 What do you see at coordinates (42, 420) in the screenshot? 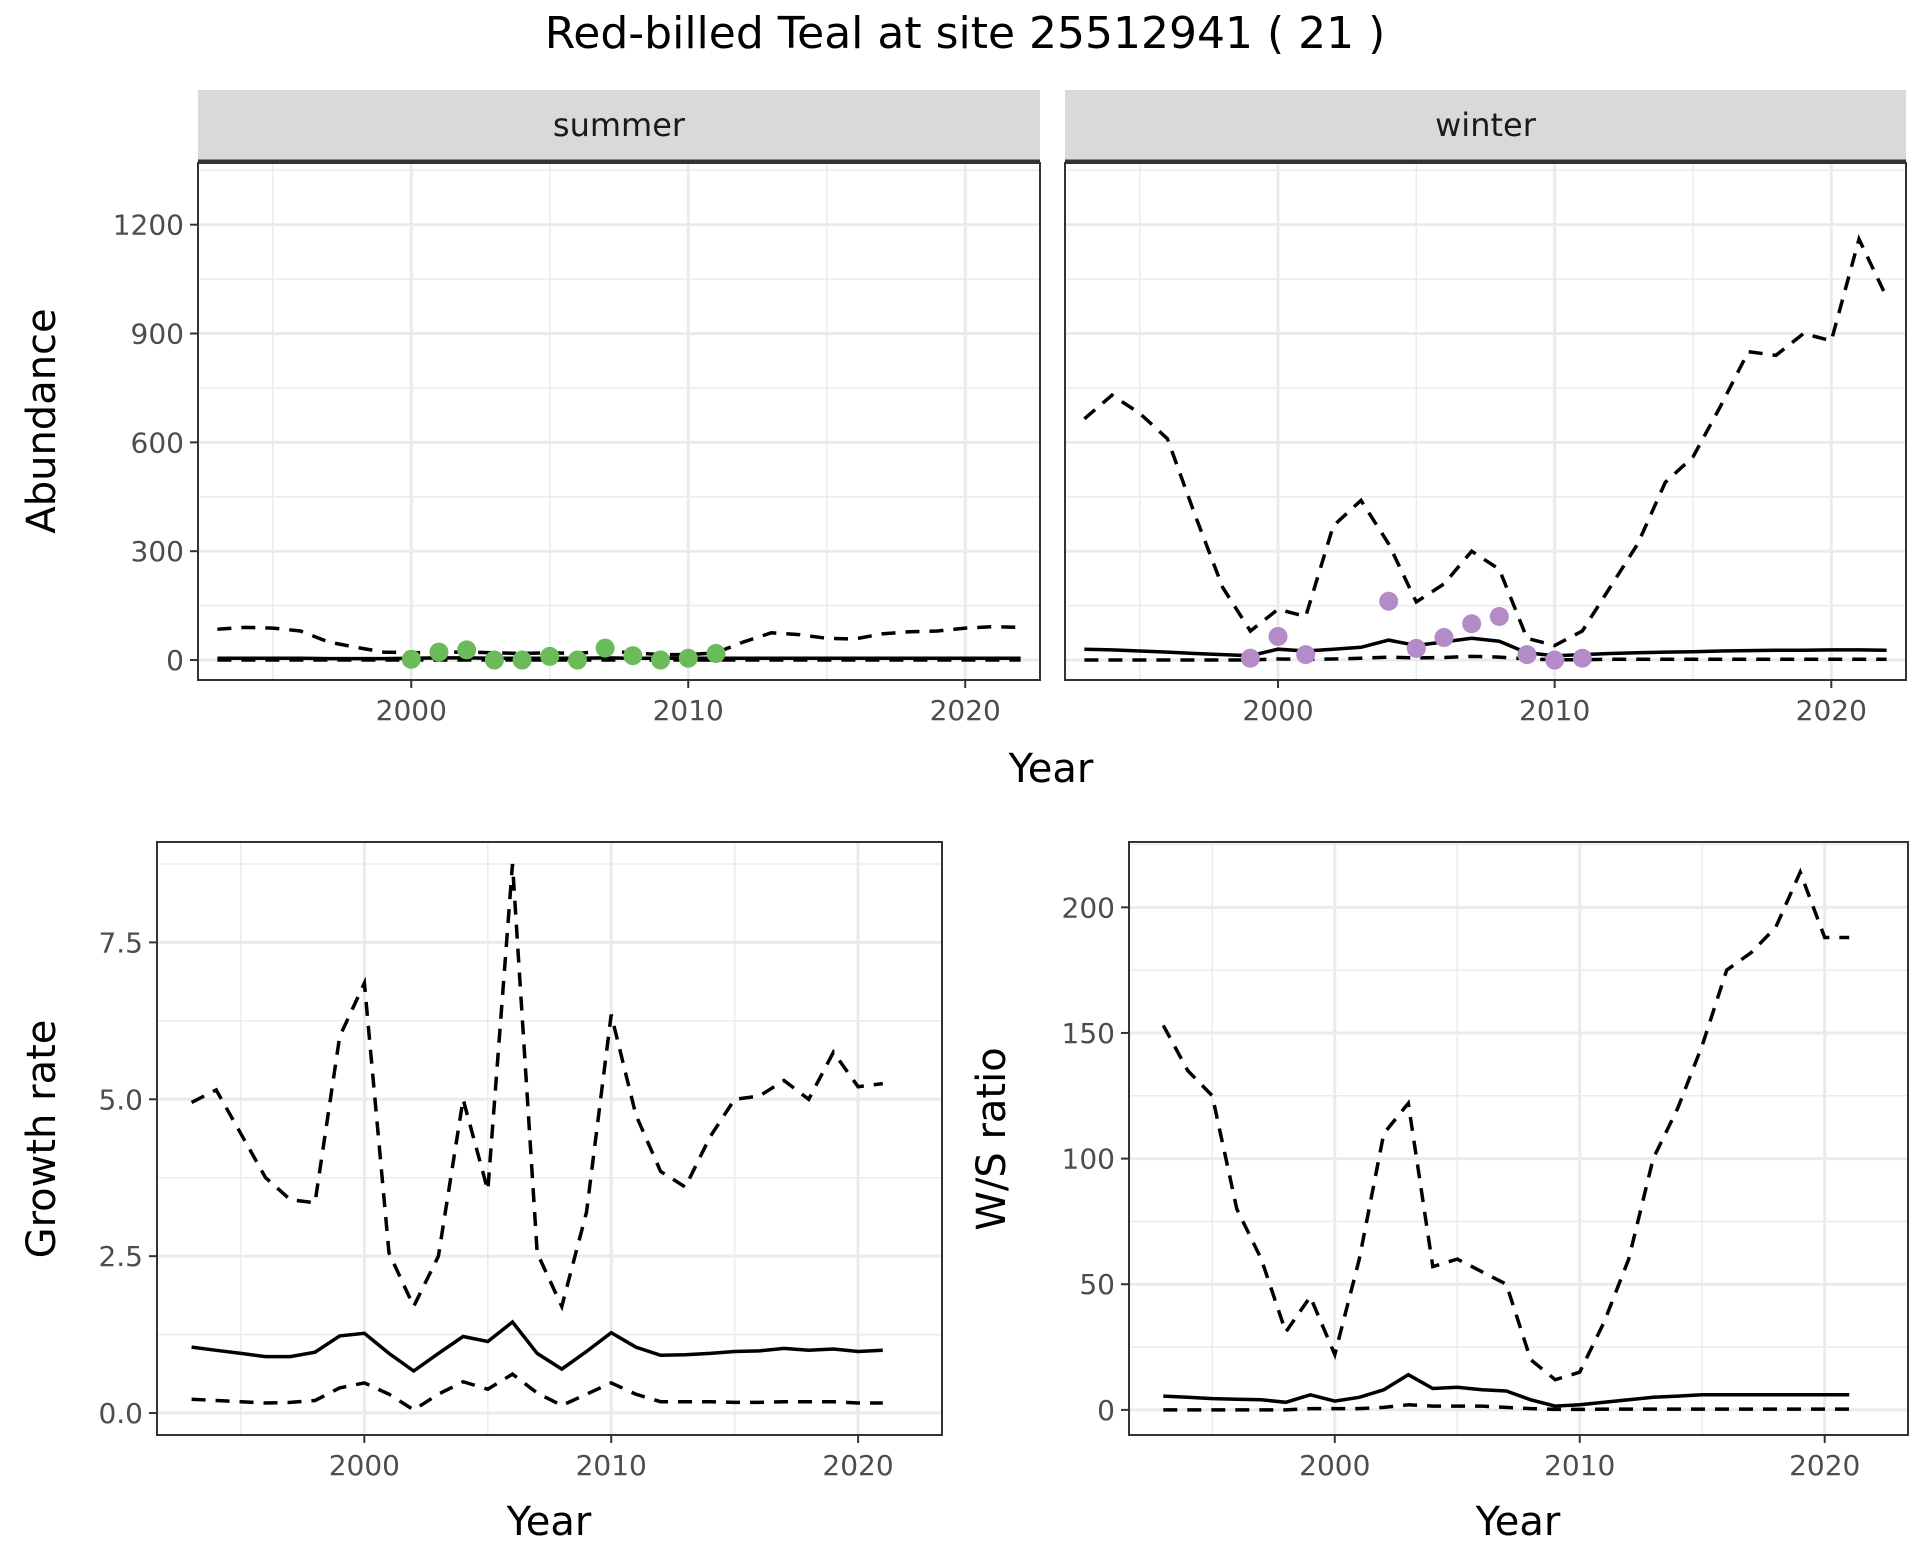
I see `y-axis-title: Abundance` at bounding box center [42, 420].